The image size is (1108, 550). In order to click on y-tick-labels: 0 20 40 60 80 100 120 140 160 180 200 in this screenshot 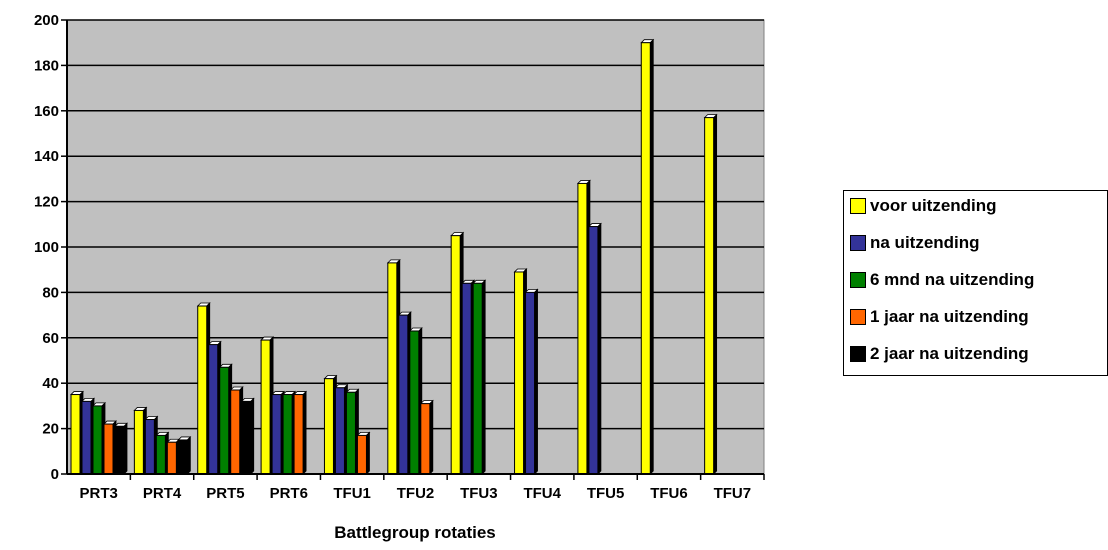, I will do `click(46, 247)`.